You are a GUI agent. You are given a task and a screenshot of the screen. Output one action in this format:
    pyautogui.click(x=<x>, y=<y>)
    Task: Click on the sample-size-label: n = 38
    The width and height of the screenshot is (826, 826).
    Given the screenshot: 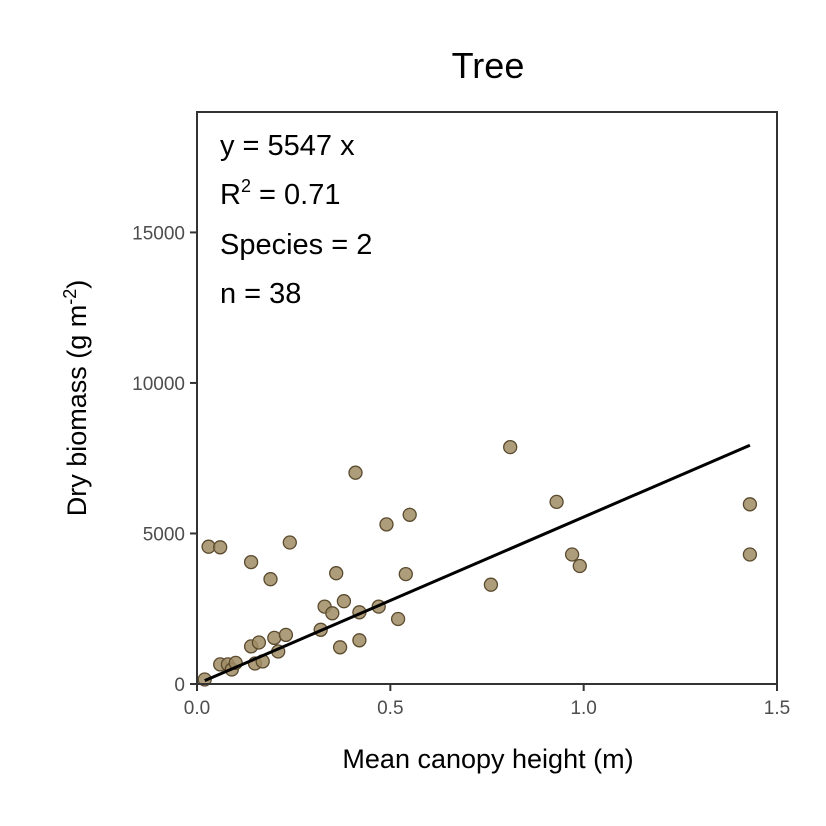 What is the action you would take?
    pyautogui.click(x=260, y=294)
    